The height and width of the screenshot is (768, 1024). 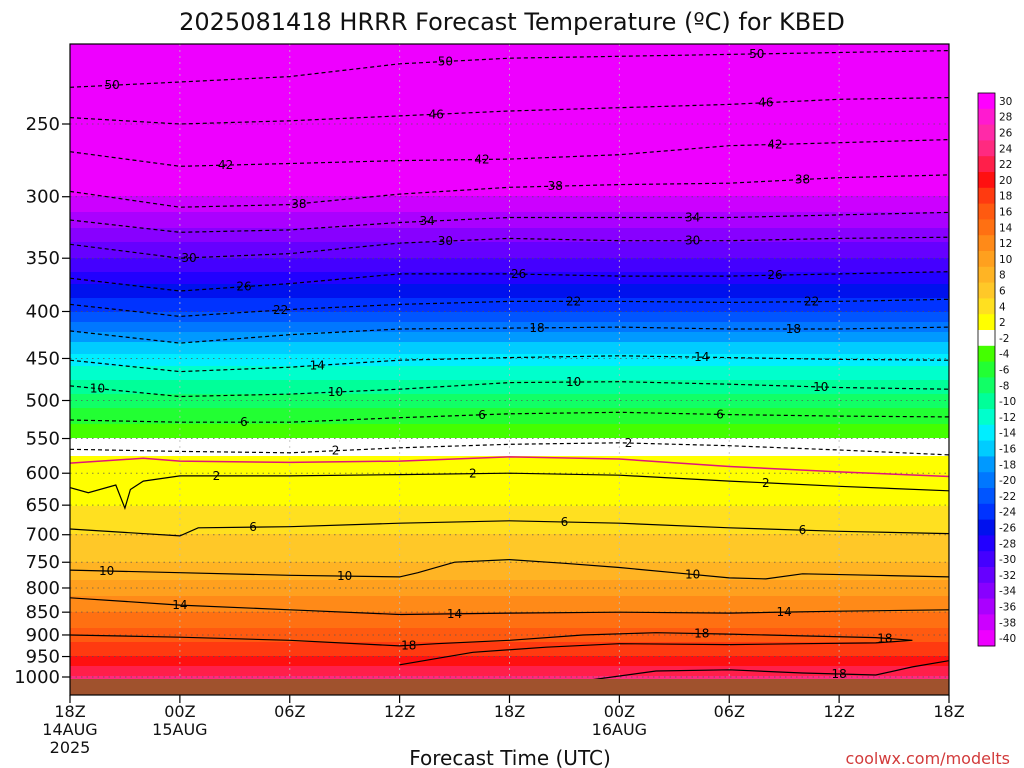 I want to click on y-tick-label: 250, so click(x=43, y=124).